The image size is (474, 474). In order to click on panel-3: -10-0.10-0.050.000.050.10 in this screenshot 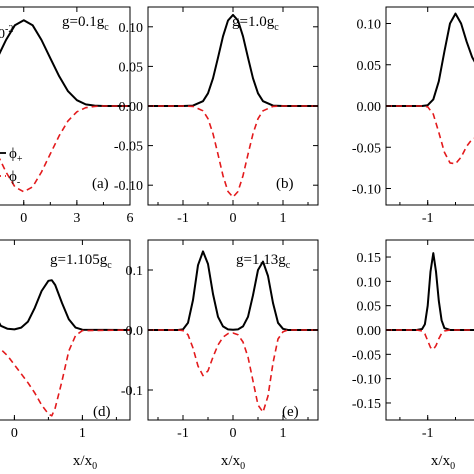, I will do `click(413, 116)`.